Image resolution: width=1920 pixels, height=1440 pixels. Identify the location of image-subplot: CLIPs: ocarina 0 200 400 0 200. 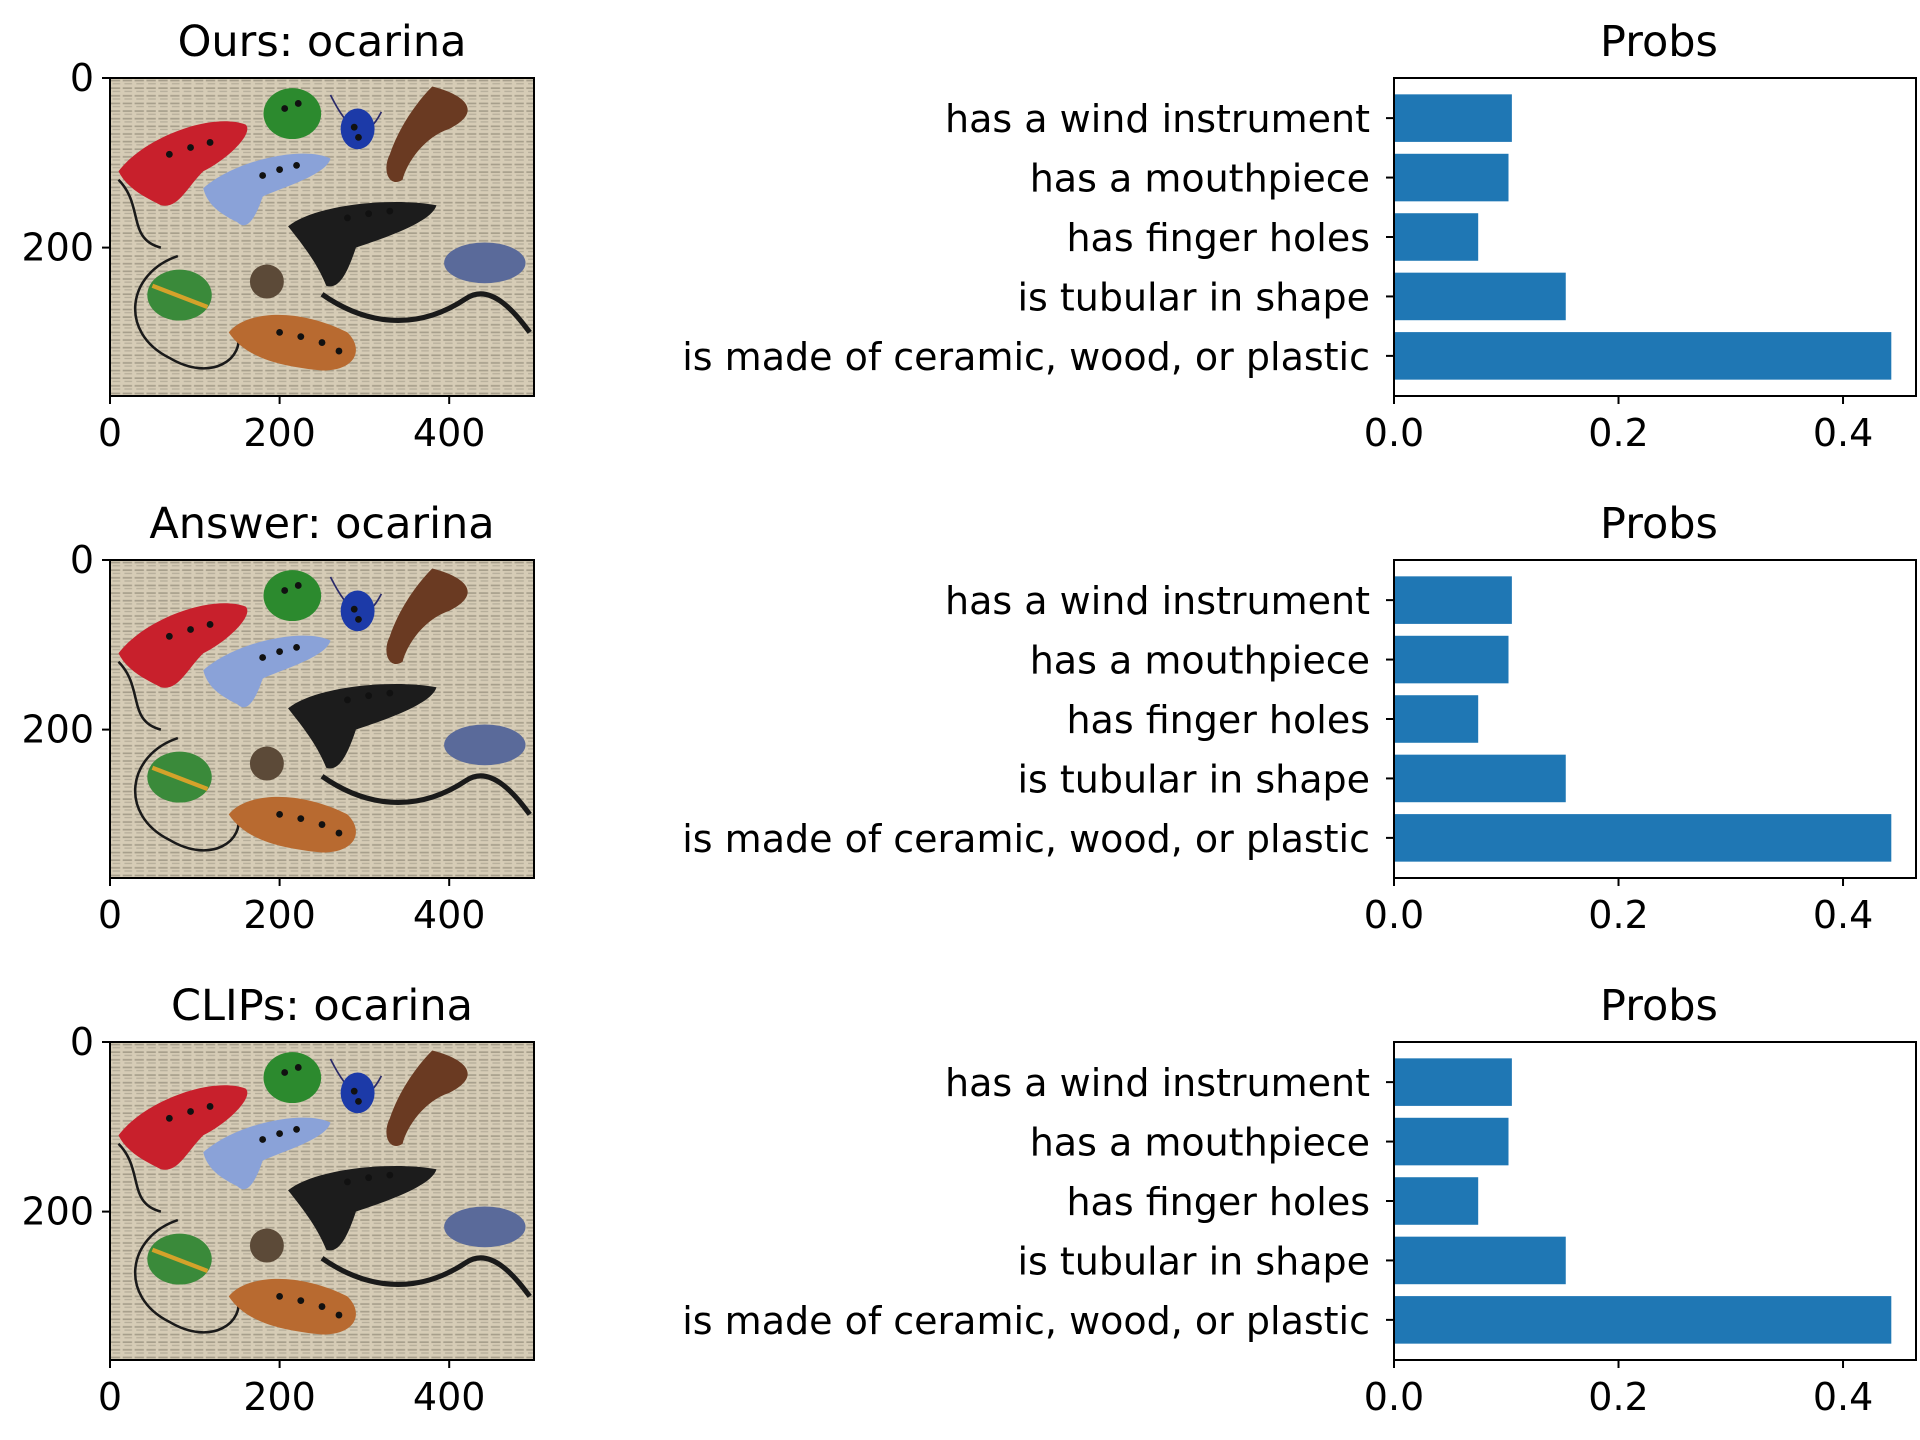
(278, 1200).